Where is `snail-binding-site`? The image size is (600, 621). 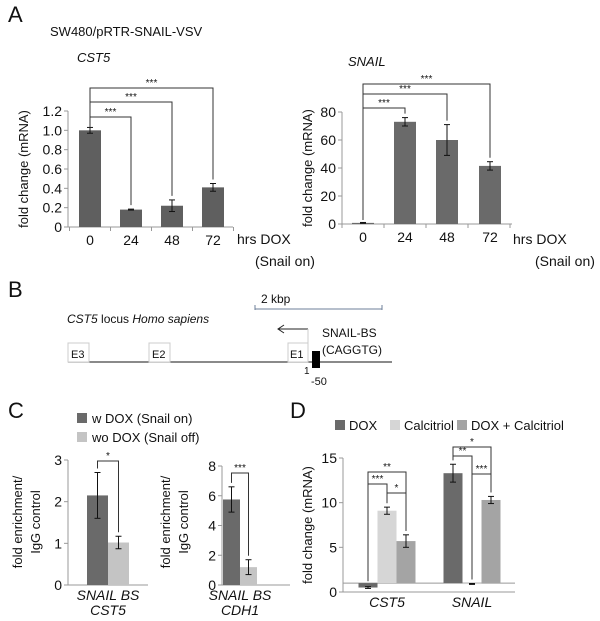 snail-binding-site is located at coordinates (316, 359).